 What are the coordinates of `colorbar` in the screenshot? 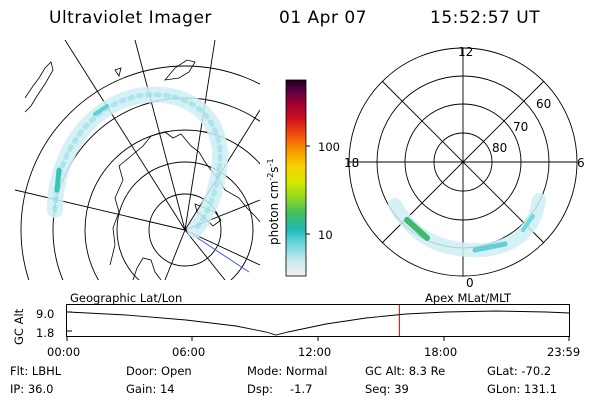 It's located at (297, 178).